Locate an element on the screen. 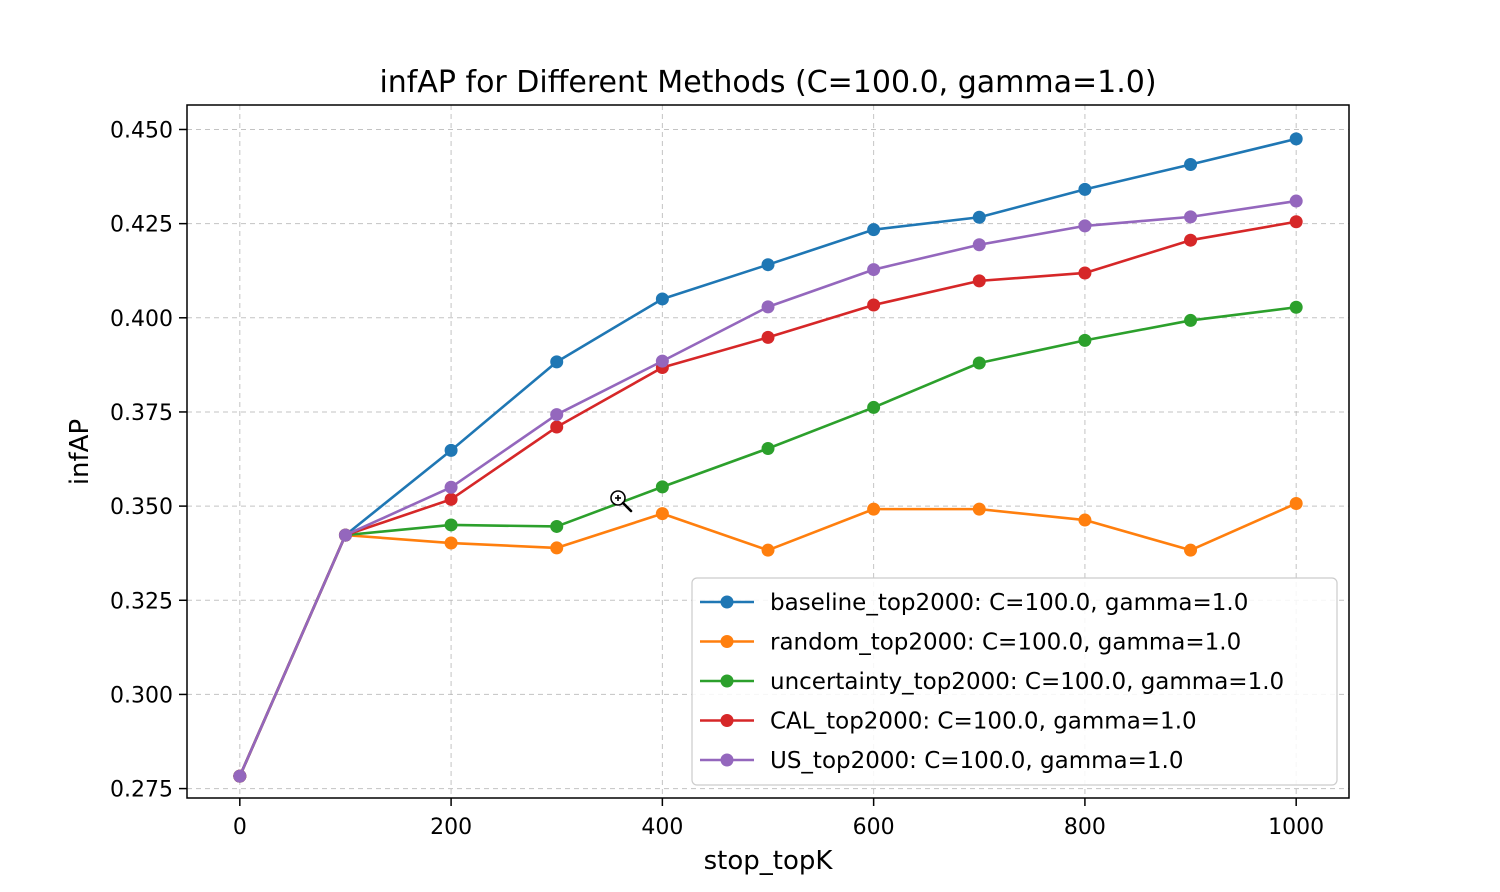  legend-label: random_top2000: C=100.0, gamma=1.0 is located at coordinates (1005, 643).